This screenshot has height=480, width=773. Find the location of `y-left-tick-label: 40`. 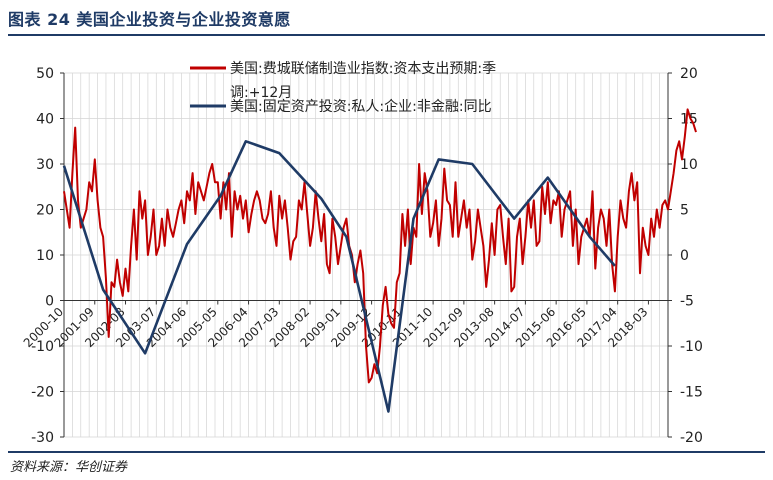

y-left-tick-label: 40 is located at coordinates (45, 120).